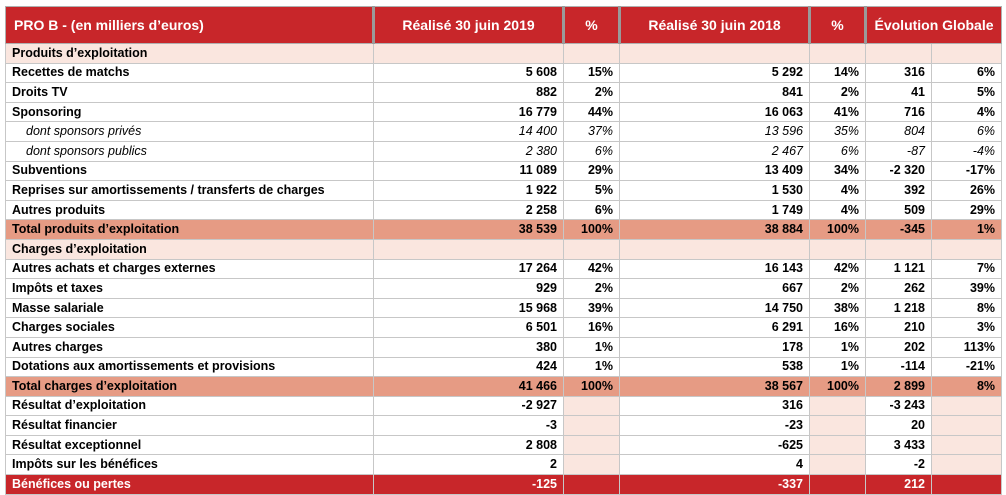  Describe the element at coordinates (189, 25) in the screenshot. I see `header-label-column: PRO B - (en milliers d’euros)` at that location.